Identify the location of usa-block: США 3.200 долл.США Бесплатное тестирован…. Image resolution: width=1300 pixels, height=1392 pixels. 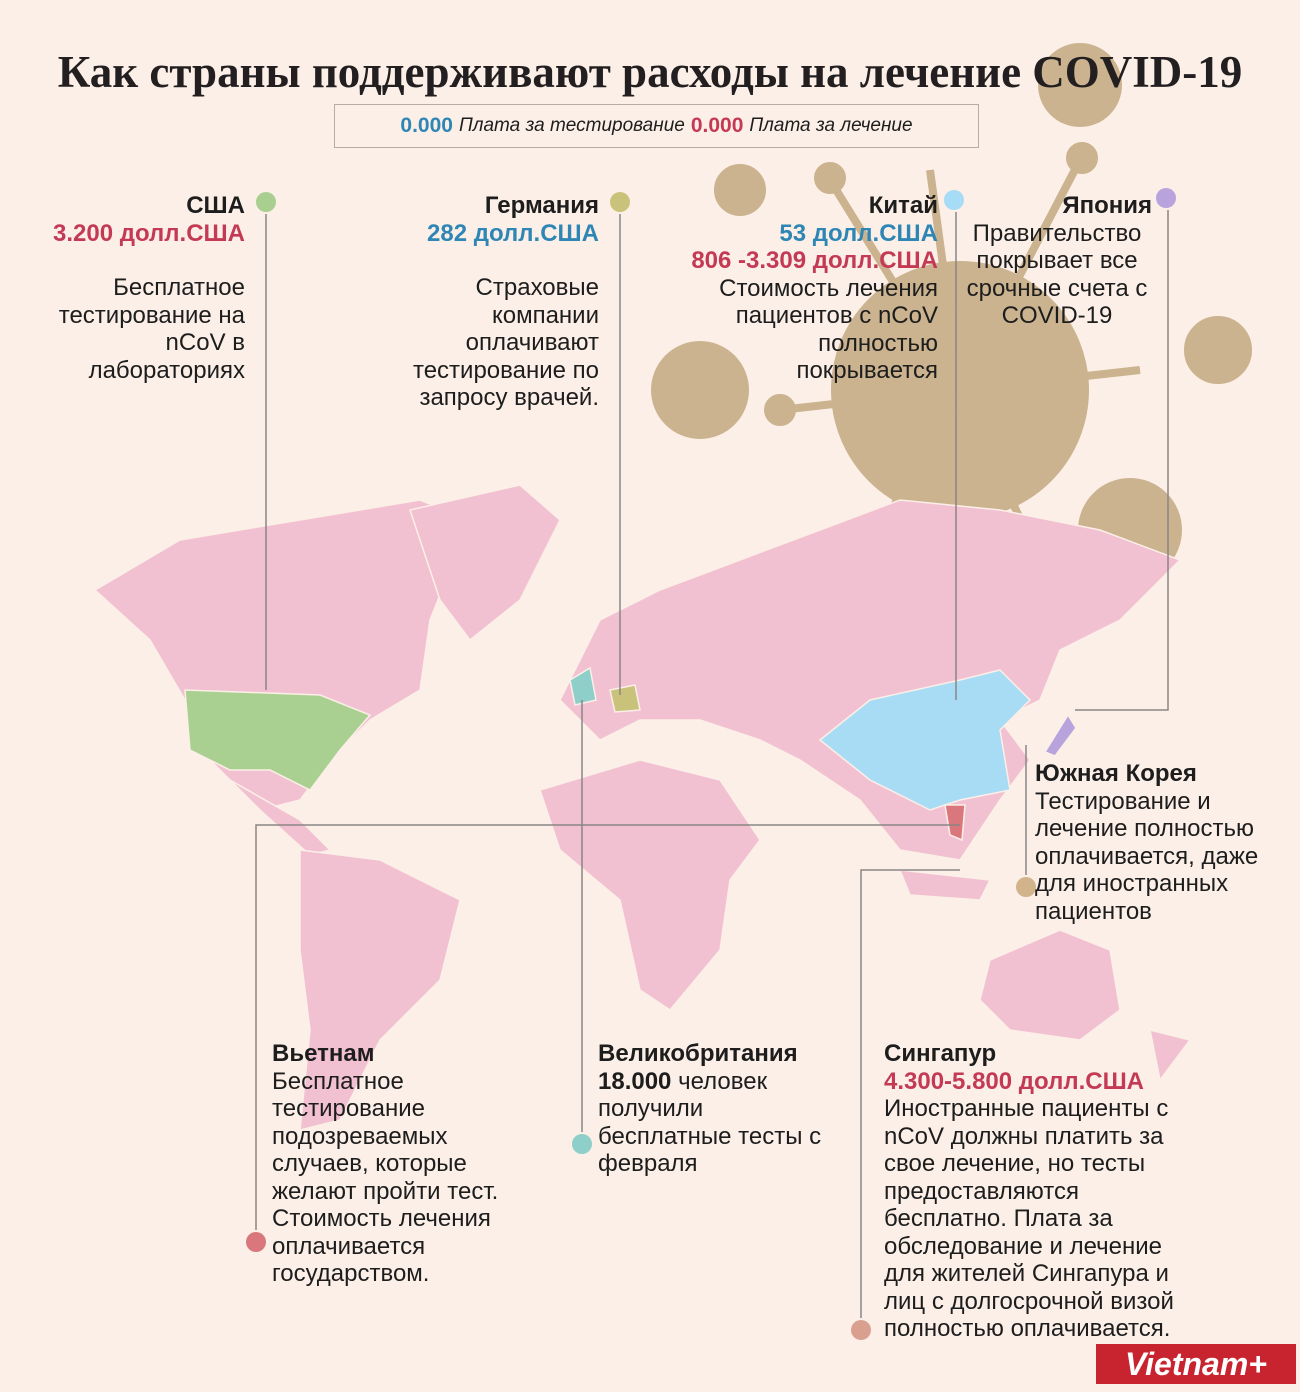
(142, 288).